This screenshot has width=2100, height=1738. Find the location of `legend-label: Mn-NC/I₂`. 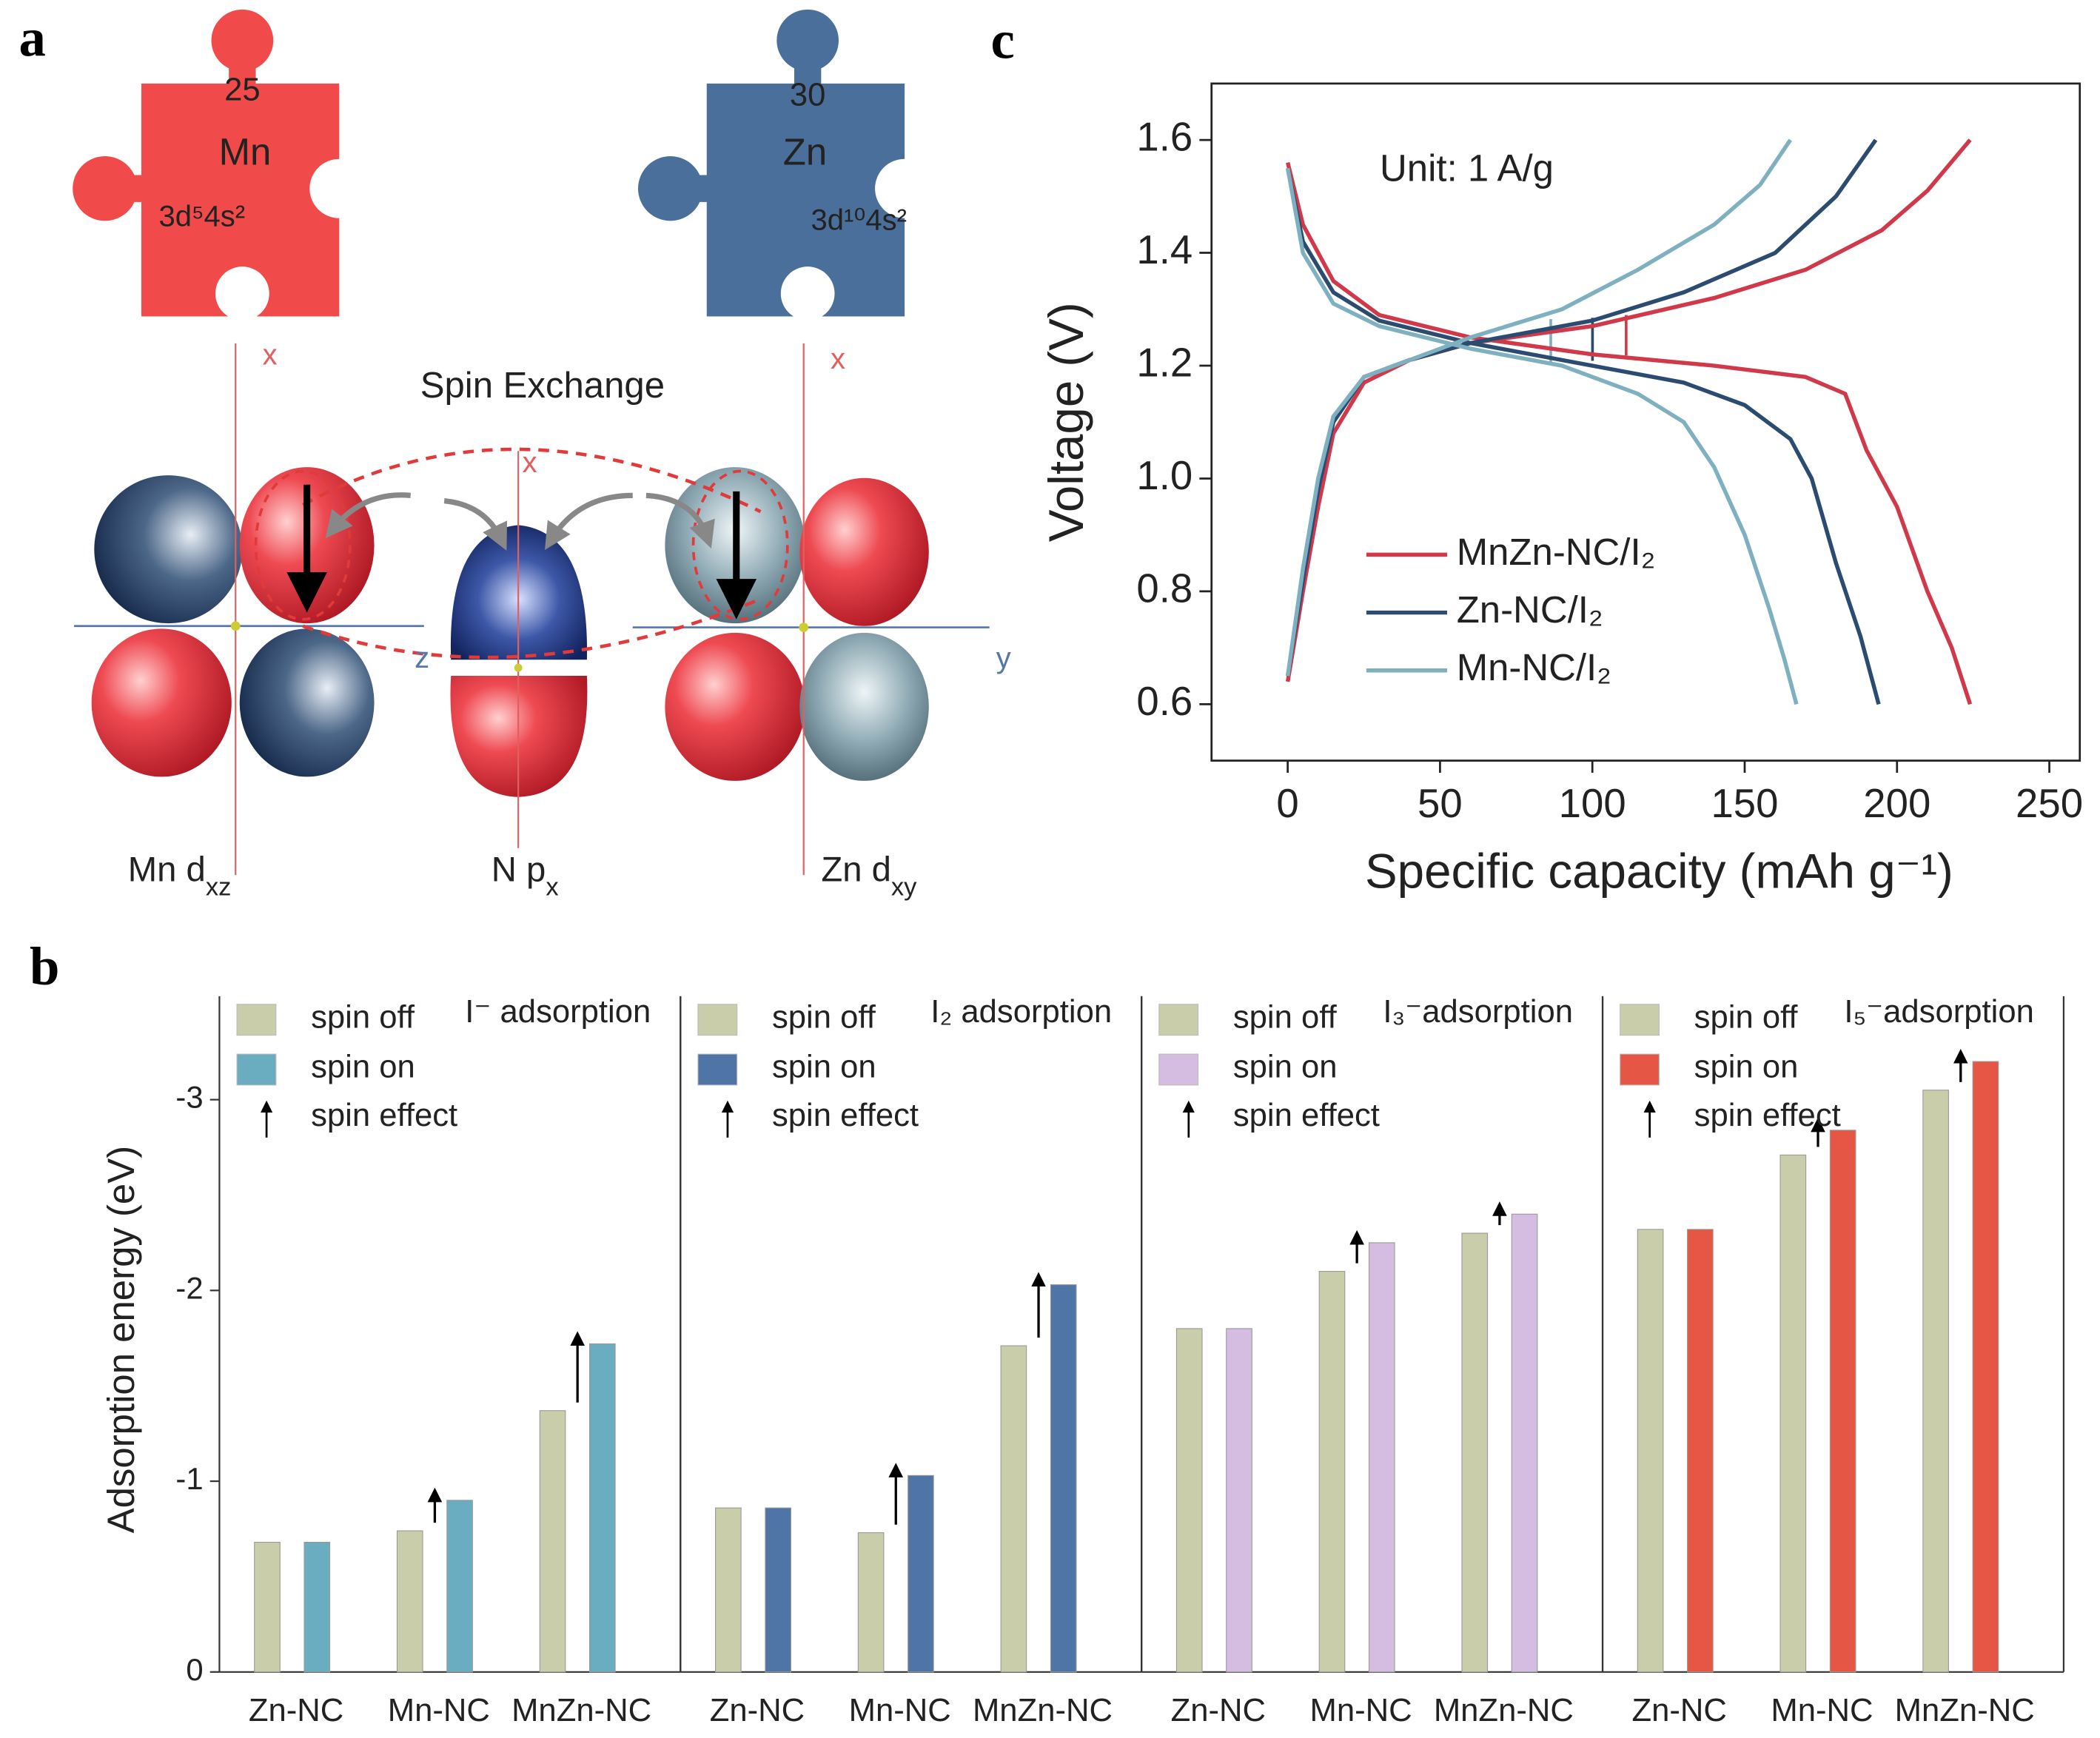

legend-label: Mn-NC/I₂ is located at coordinates (1534, 667).